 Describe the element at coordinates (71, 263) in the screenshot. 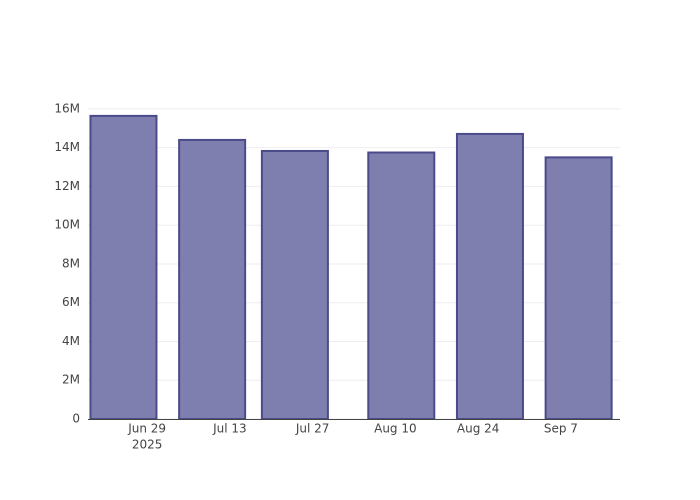

I see `y-tick-label: 8M` at that location.